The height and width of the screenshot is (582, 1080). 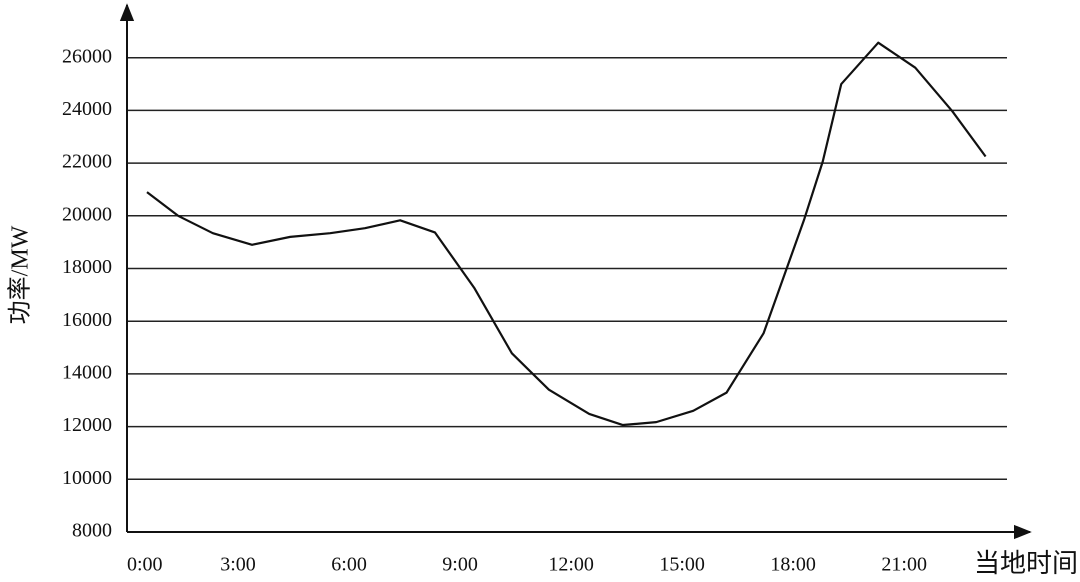 I want to click on x-axis-title: 当地时间, so click(x=1026, y=563).